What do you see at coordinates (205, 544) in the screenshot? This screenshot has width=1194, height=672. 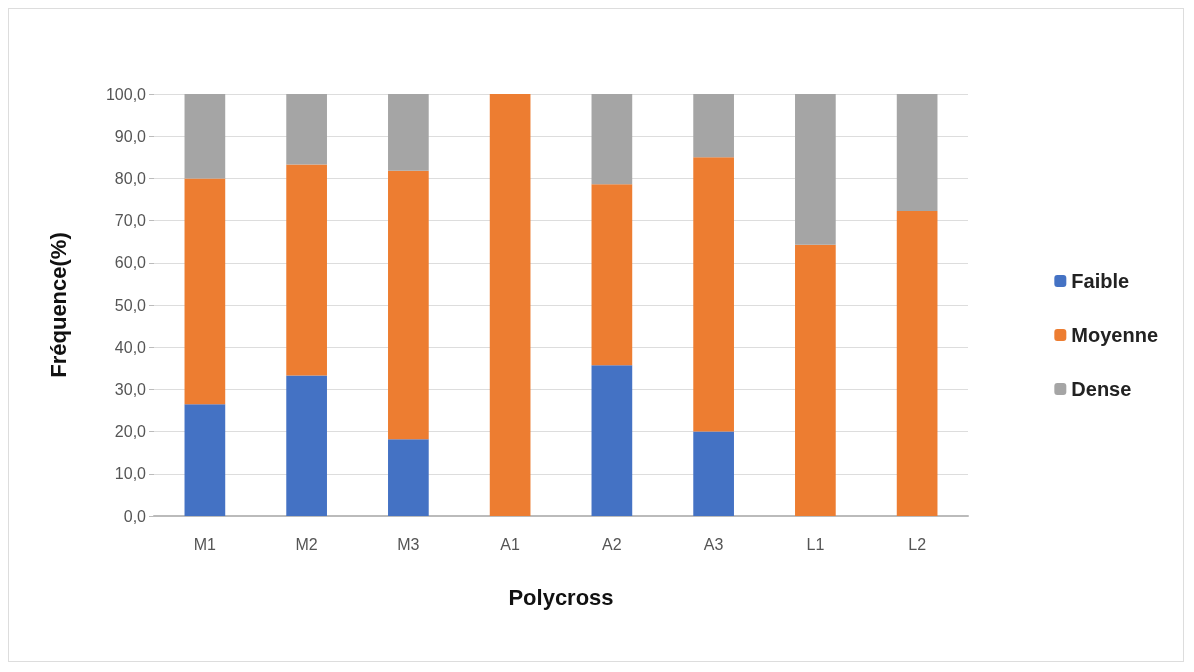 I see `x-tick-label: M1` at bounding box center [205, 544].